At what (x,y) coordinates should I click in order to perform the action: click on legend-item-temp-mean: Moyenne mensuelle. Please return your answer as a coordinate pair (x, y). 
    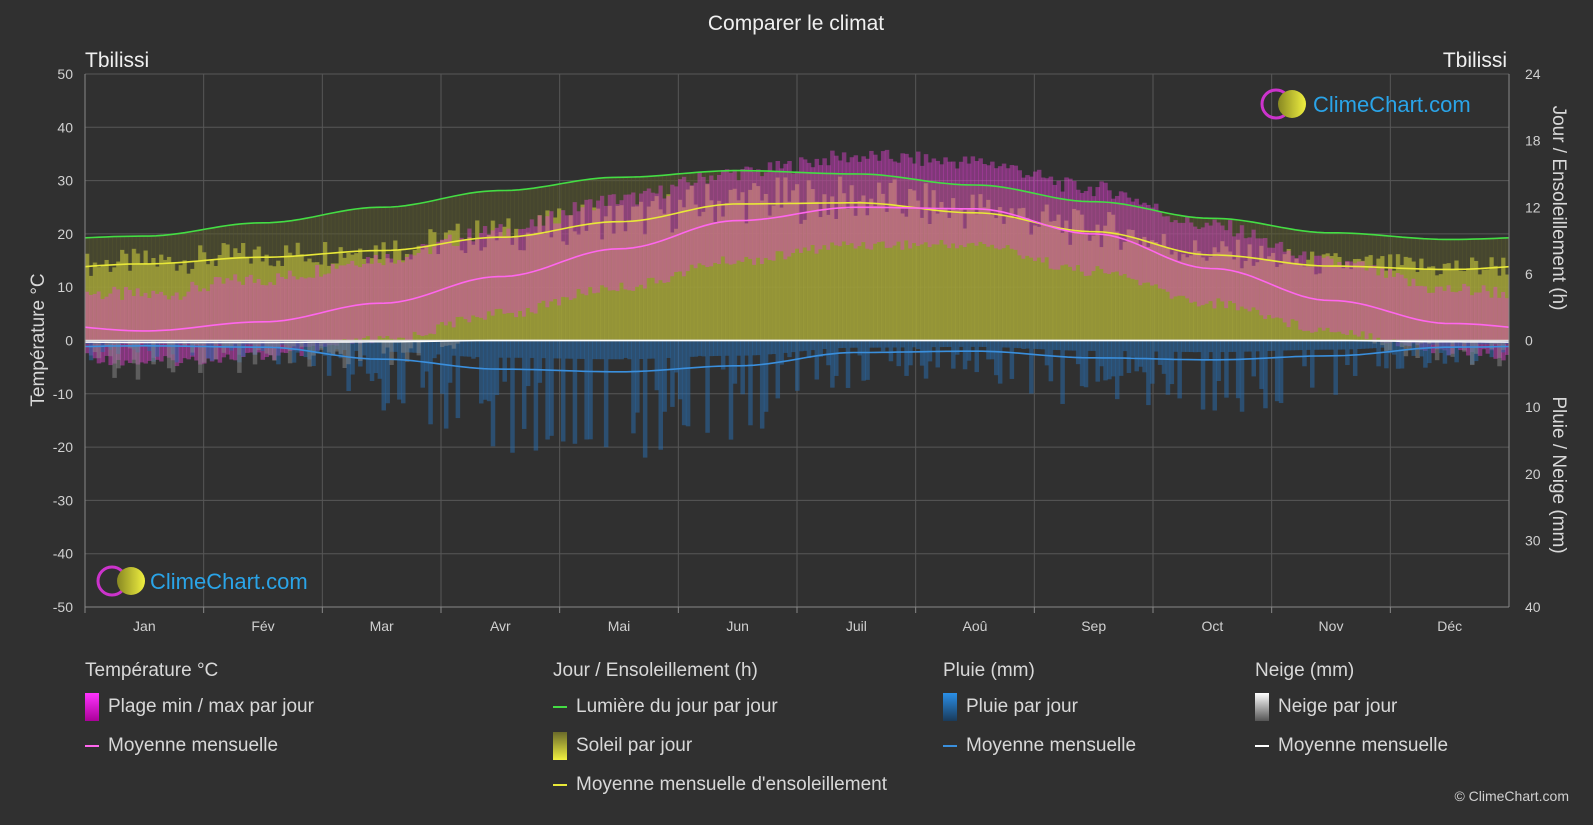
    Looking at the image, I should click on (199, 746).